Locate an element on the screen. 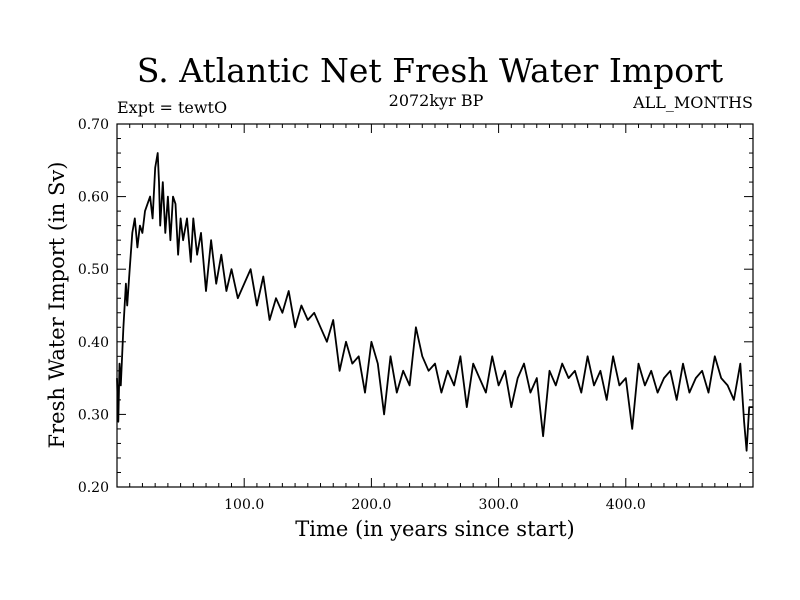 This screenshot has height=600, width=800. subtitle-experiment: Expt = tewtO is located at coordinates (172, 107).